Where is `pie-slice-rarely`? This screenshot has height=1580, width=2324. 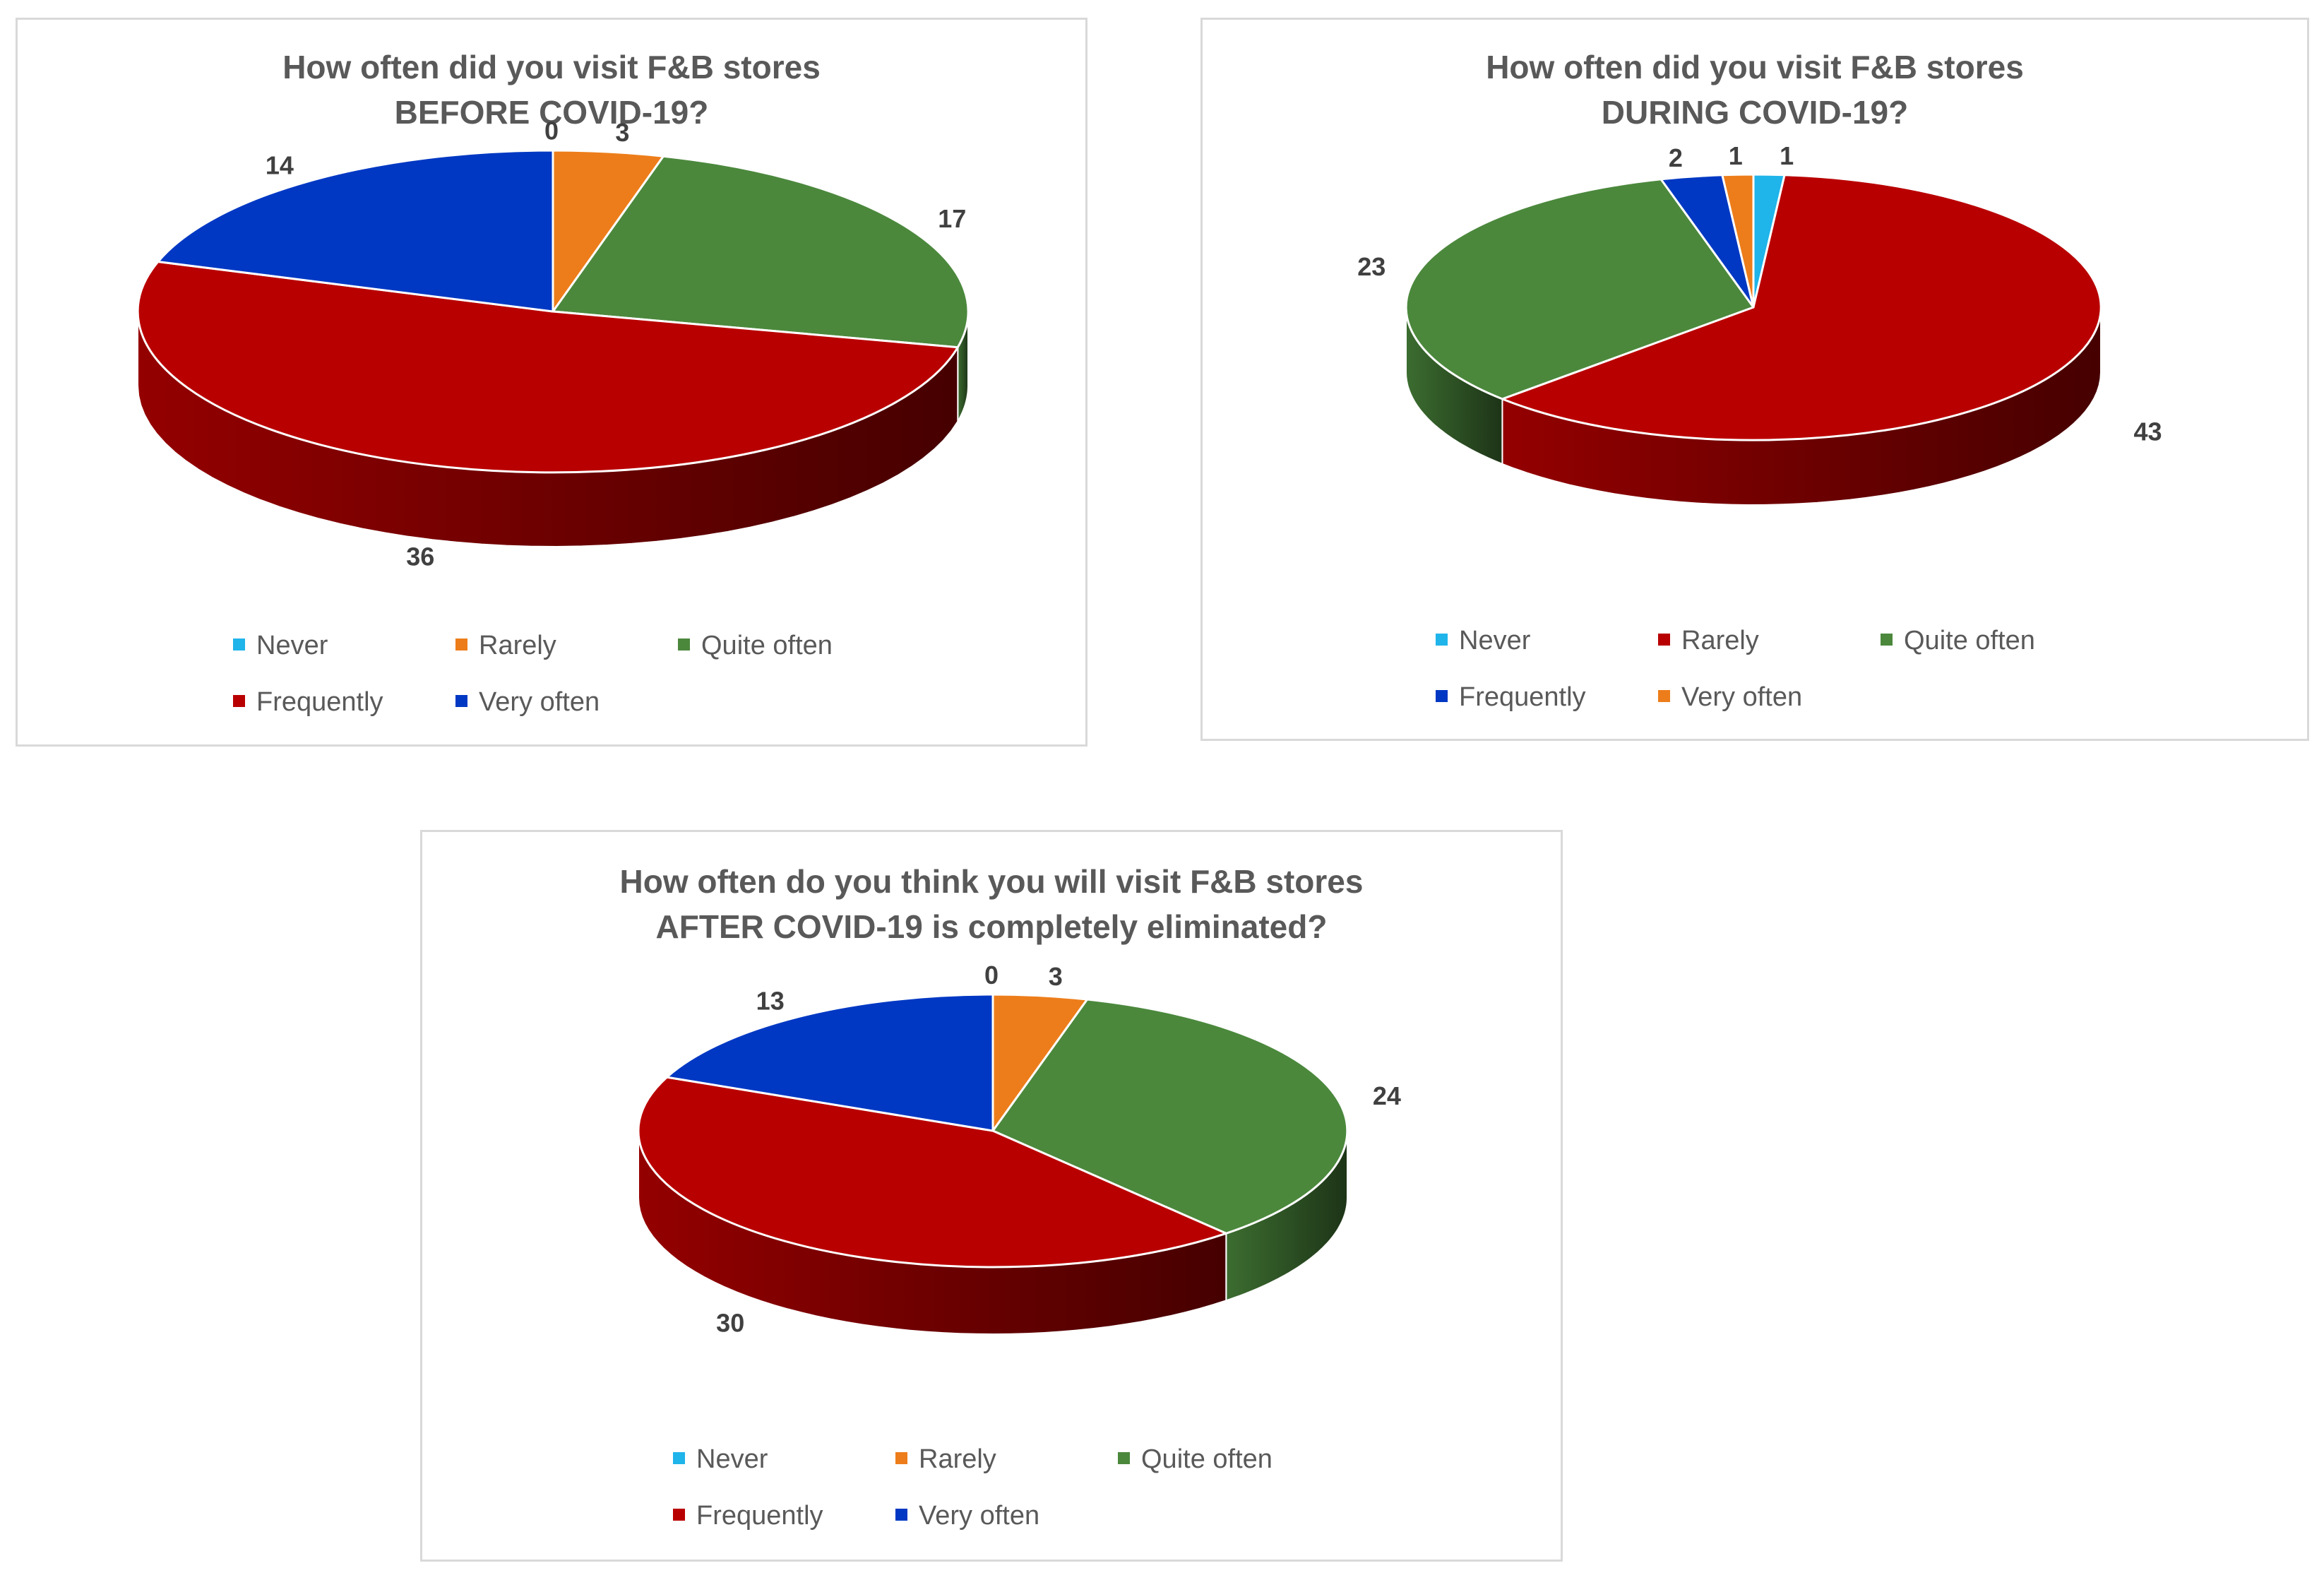
pie-slice-rarely is located at coordinates (1801, 308).